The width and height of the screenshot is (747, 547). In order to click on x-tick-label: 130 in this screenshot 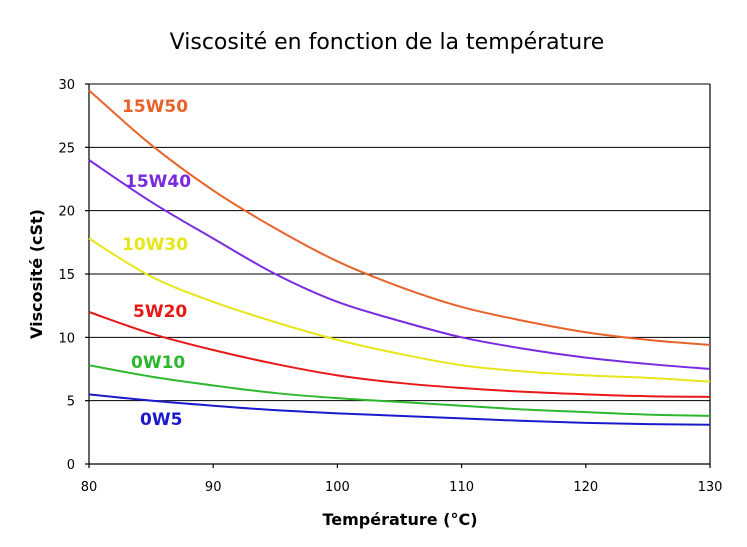, I will do `click(710, 487)`.